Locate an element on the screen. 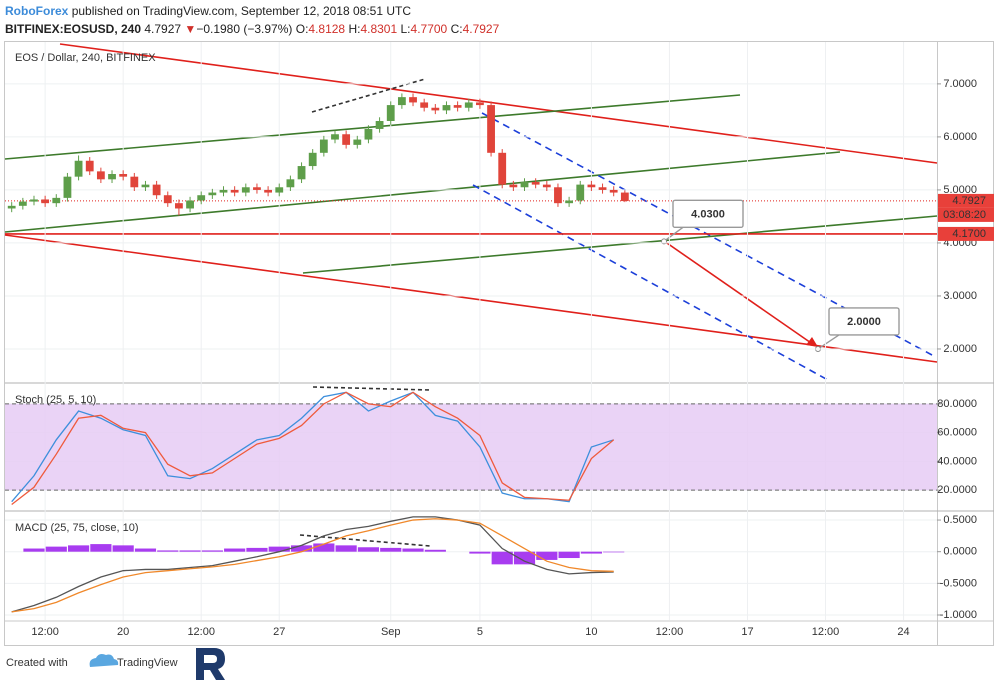  author: RoboForex is located at coordinates (37, 11).